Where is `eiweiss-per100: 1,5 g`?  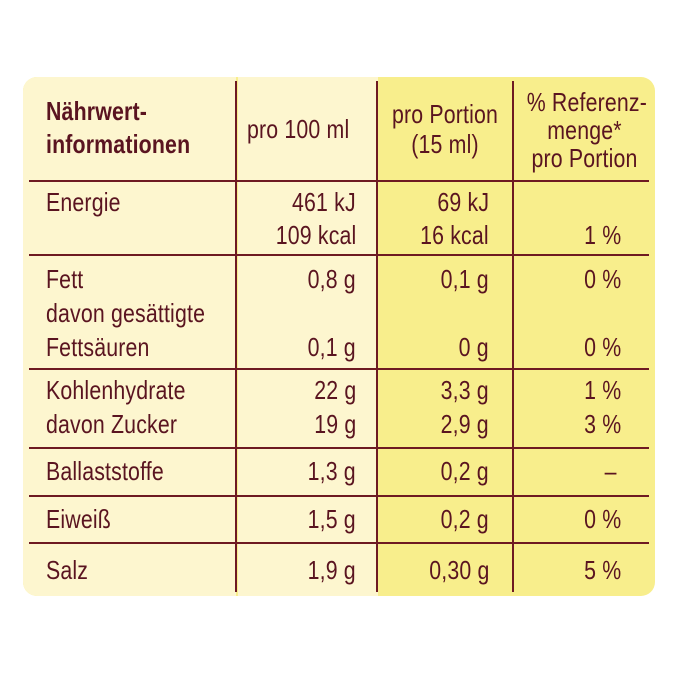 eiweiss-per100: 1,5 g is located at coordinates (331, 519).